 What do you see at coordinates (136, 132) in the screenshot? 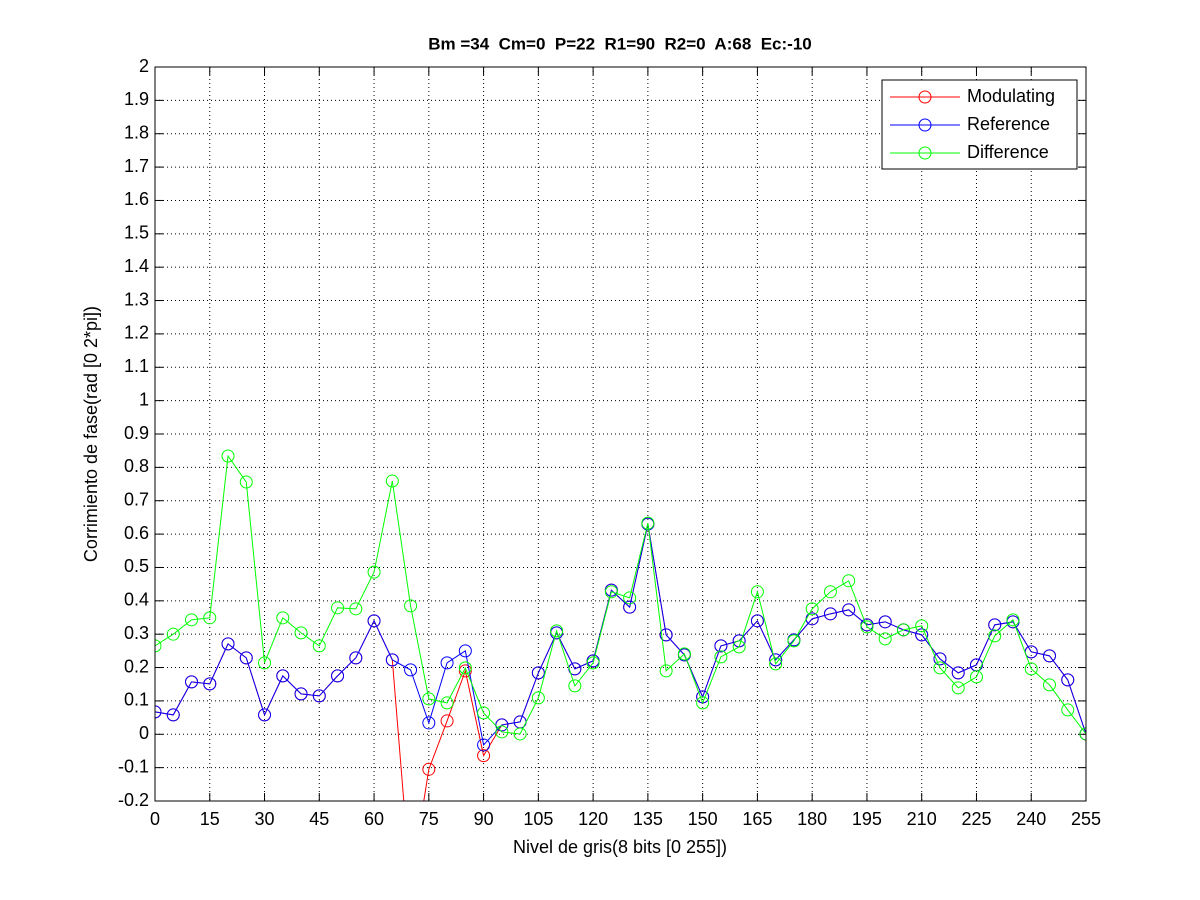
I see `y-tick-label: 1.8` at bounding box center [136, 132].